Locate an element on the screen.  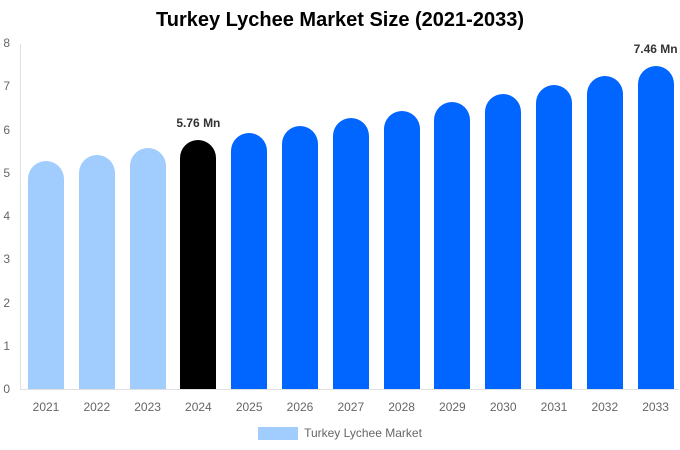
data-label-2024: 5.76 Mn is located at coordinates (198, 122).